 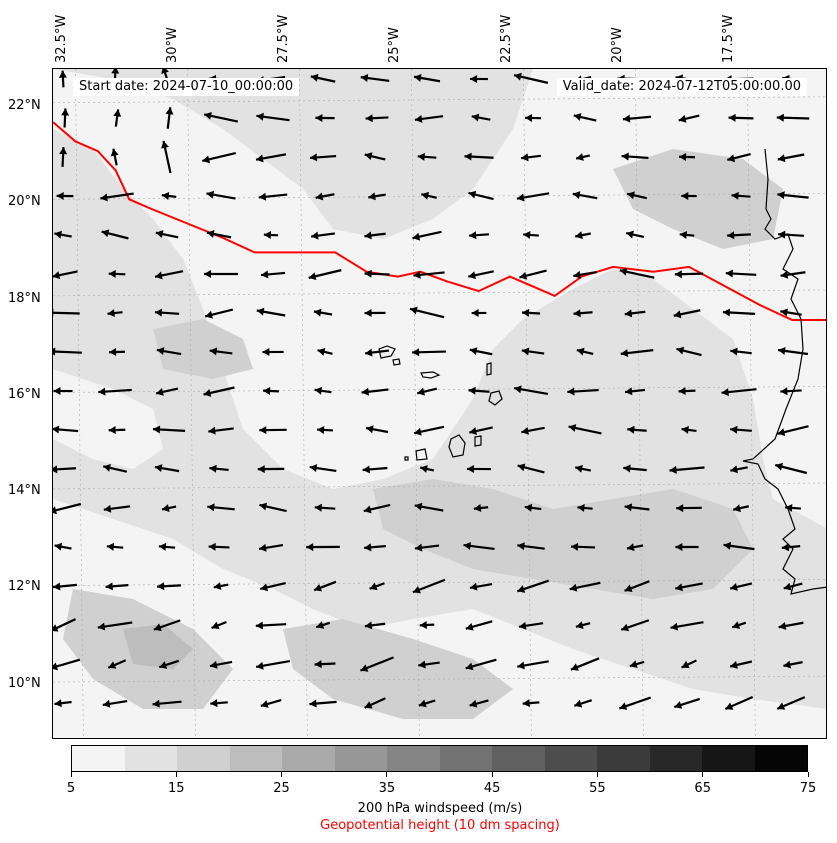 What do you see at coordinates (492, 788) in the screenshot?
I see `colorbar-tick-label: 45` at bounding box center [492, 788].